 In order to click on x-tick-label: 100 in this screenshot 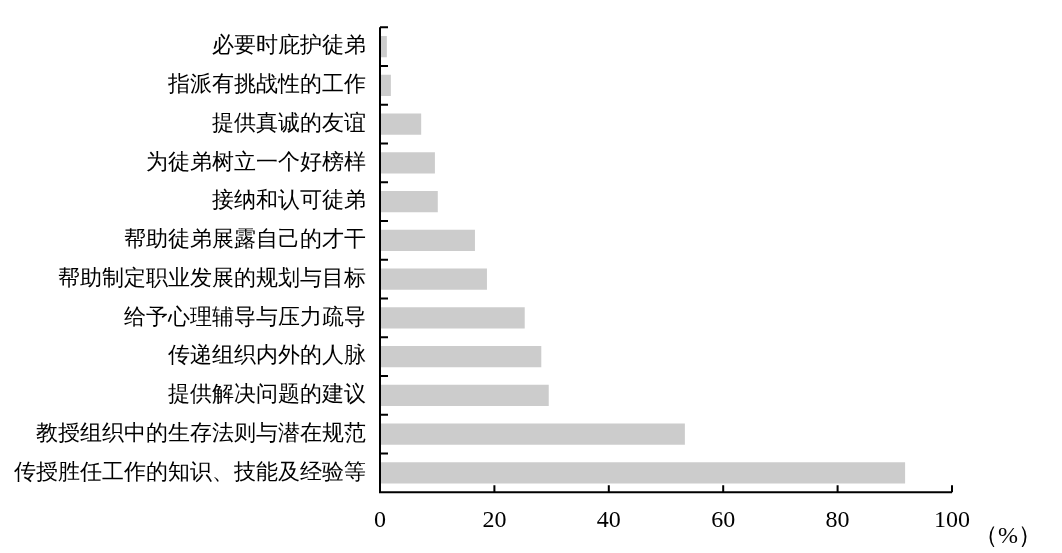, I will do `click(952, 518)`.